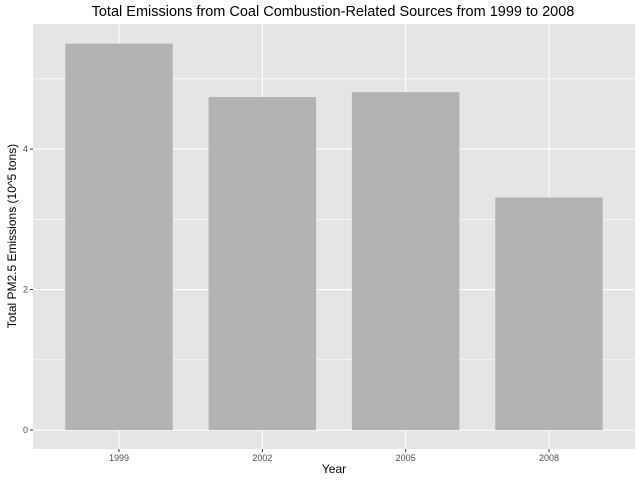  What do you see at coordinates (405, 261) in the screenshot?
I see `bar-2005` at bounding box center [405, 261].